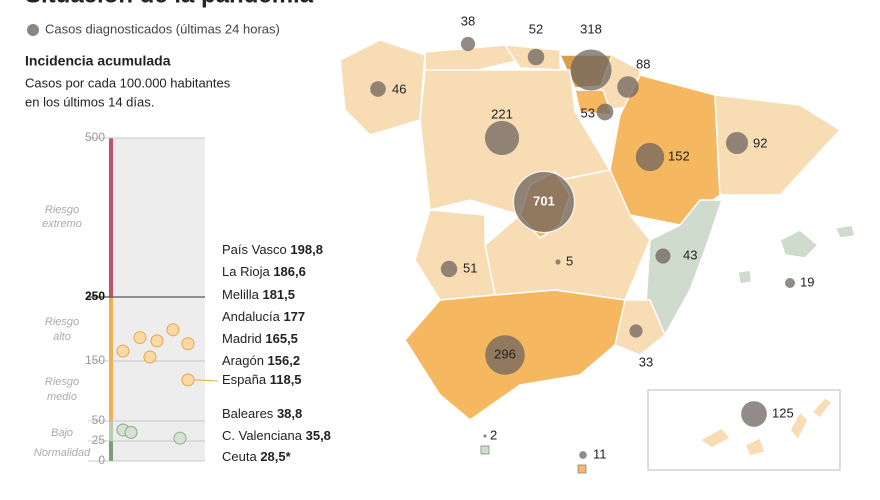 The height and width of the screenshot is (500, 880). What do you see at coordinates (289, 271) in the screenshot?
I see `ranking-value: 186,6` at bounding box center [289, 271].